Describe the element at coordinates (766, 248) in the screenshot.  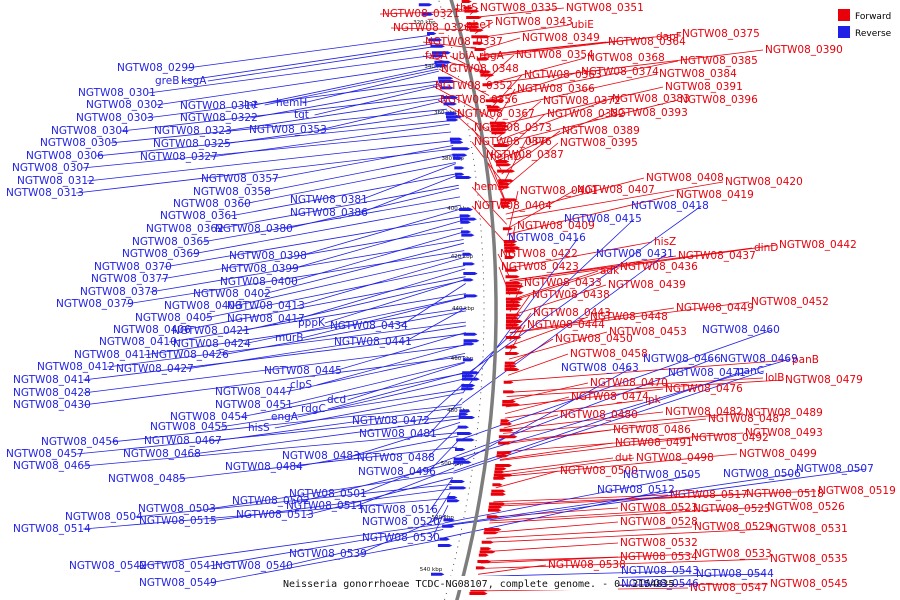
I see `forward-gene-label: dinD` at that location.